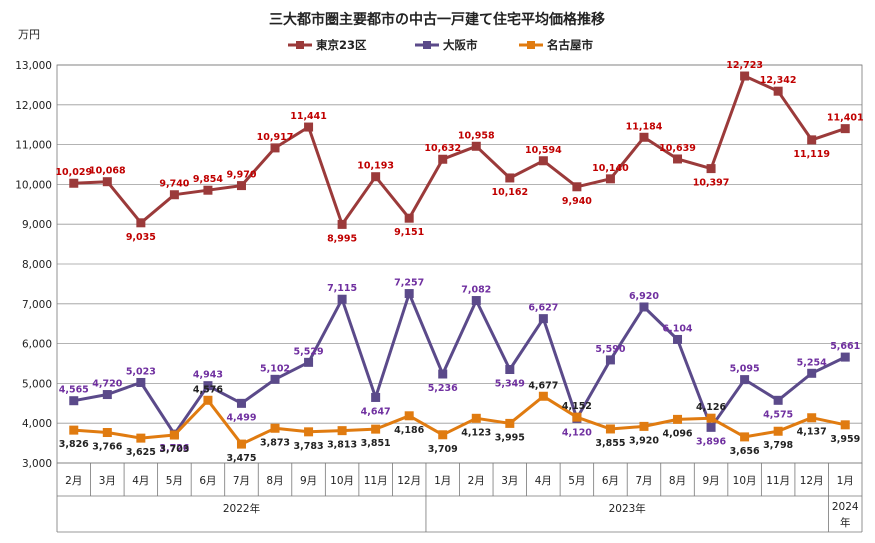 This screenshot has height=543, width=875. What do you see at coordinates (440, 45) in the screenshot?
I see `legend: 東京23区 大阪市 名古屋市` at bounding box center [440, 45].